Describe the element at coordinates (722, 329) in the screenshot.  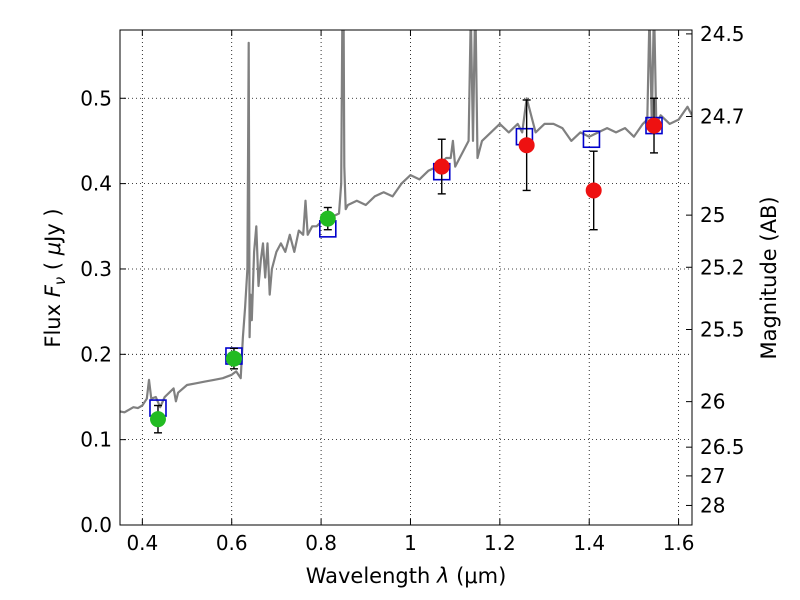
I see `y2-tick-label: 25.5` at that location.